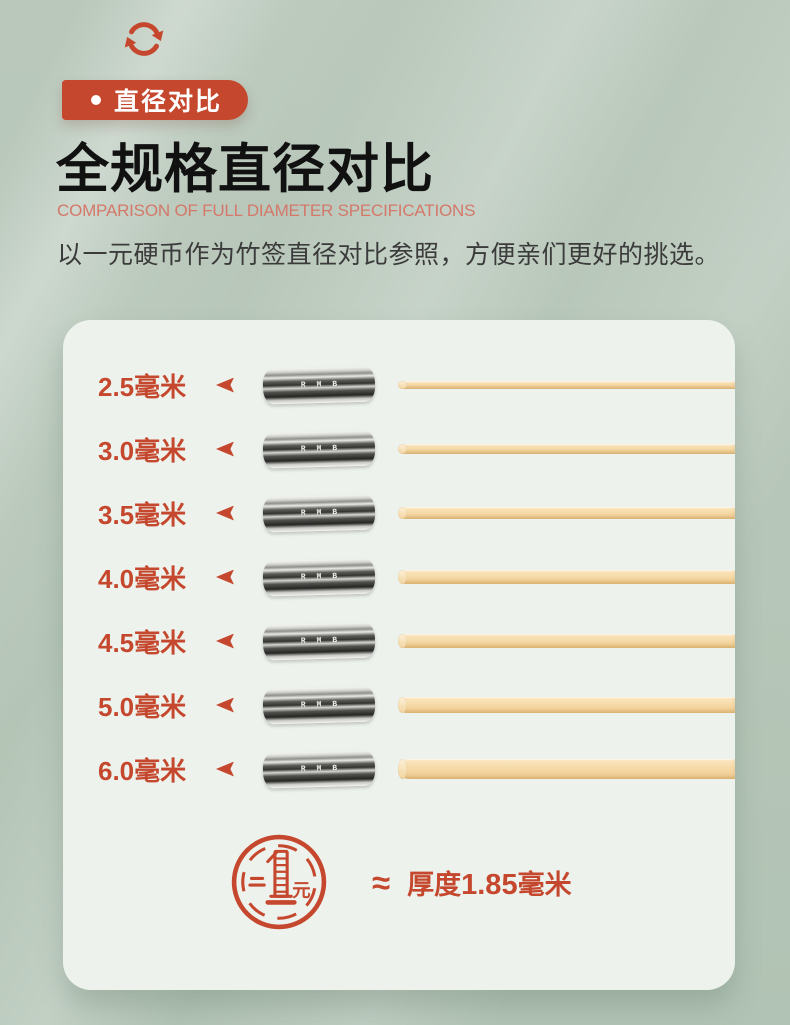  I want to click on section-badge: 直径对比, so click(155, 100).